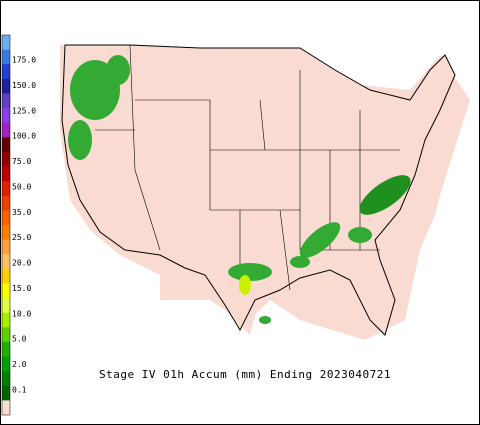 The height and width of the screenshot is (425, 480). What do you see at coordinates (24, 60) in the screenshot?
I see `legend-label: 175.0` at bounding box center [24, 60].